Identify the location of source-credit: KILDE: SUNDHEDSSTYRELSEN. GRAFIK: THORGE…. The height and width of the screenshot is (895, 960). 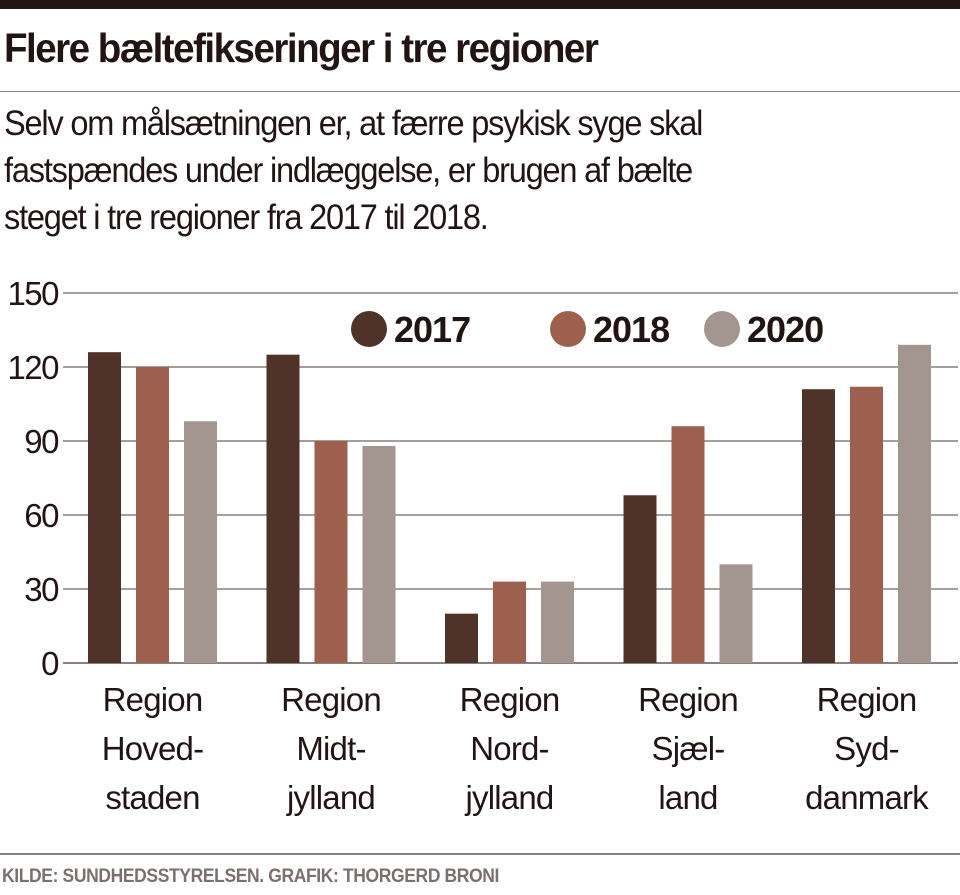
(251, 876).